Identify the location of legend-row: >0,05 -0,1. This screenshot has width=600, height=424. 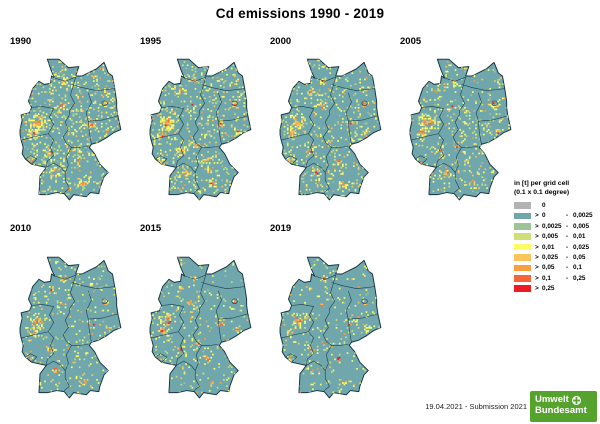
(557, 268).